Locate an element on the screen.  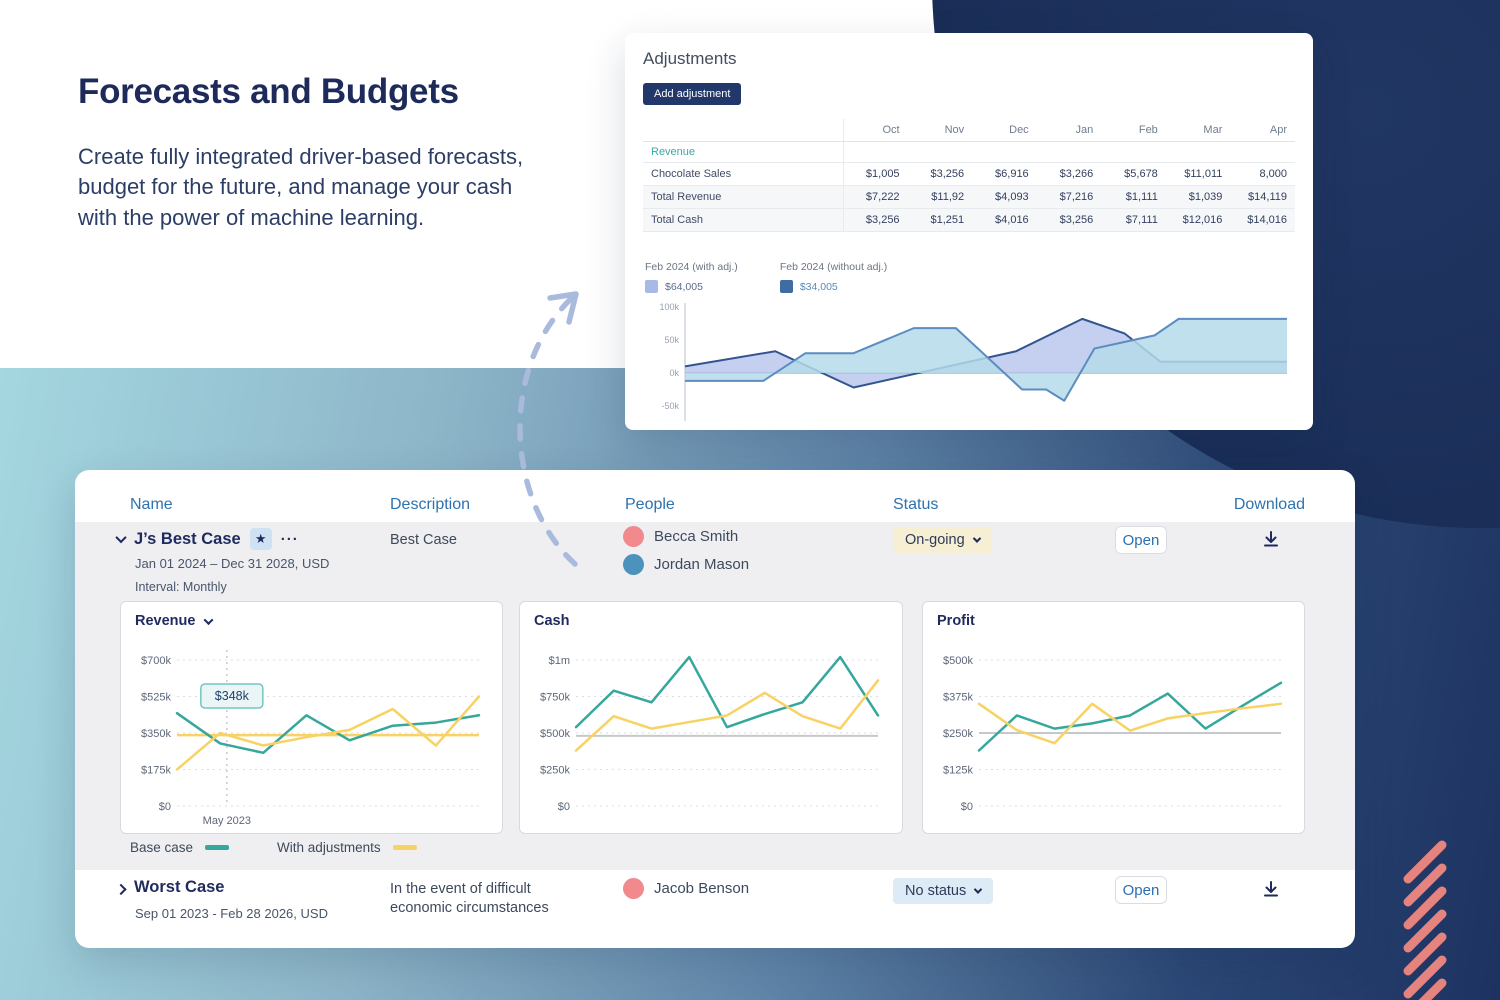
person: Jordan Mason is located at coordinates (686, 564).